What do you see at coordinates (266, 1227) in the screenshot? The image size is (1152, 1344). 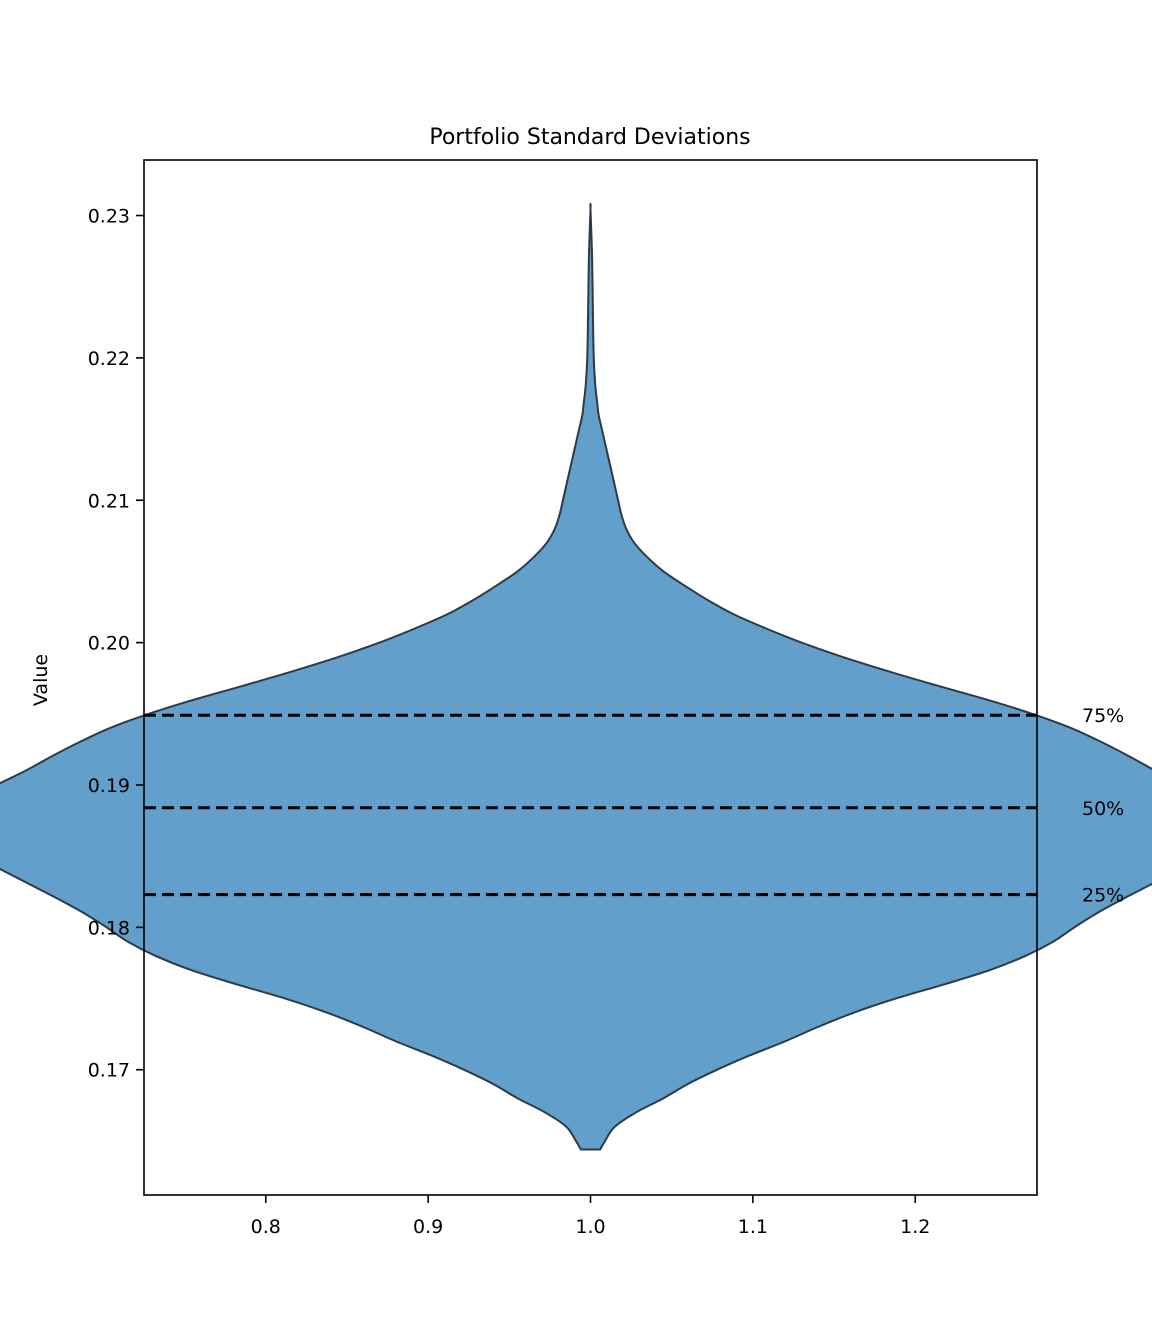 I see `x-tick-label: 0.8` at bounding box center [266, 1227].